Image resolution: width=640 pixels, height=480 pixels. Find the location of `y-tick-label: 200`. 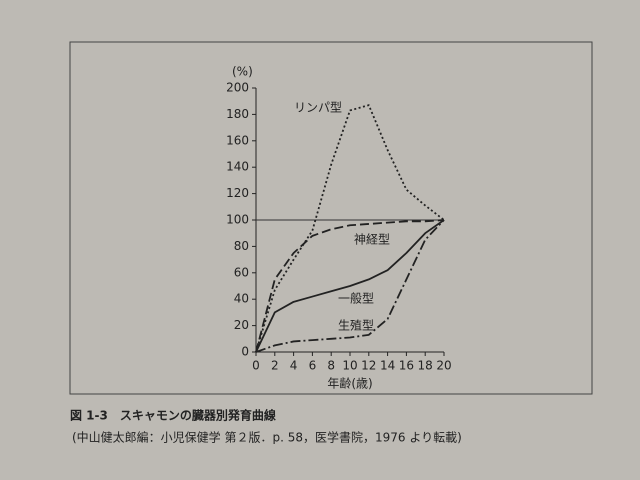

y-tick-label: 200 is located at coordinates (237, 88).